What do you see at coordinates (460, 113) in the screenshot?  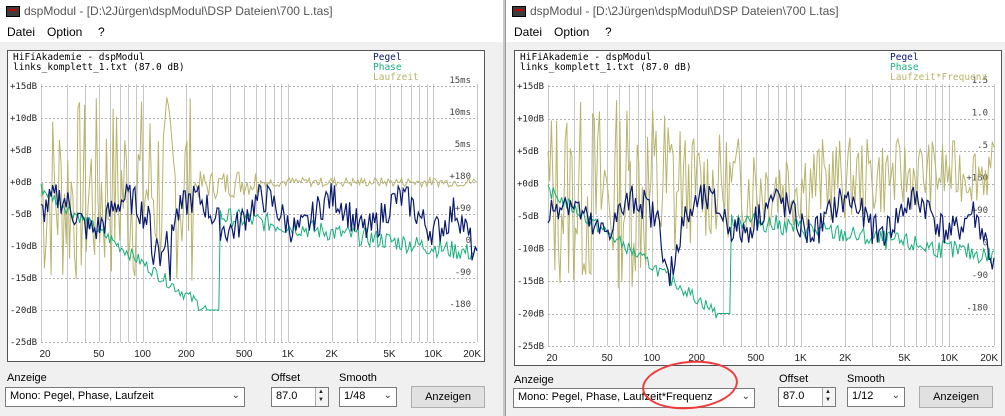 I see `right-axis-label: 10ms` at bounding box center [460, 113].